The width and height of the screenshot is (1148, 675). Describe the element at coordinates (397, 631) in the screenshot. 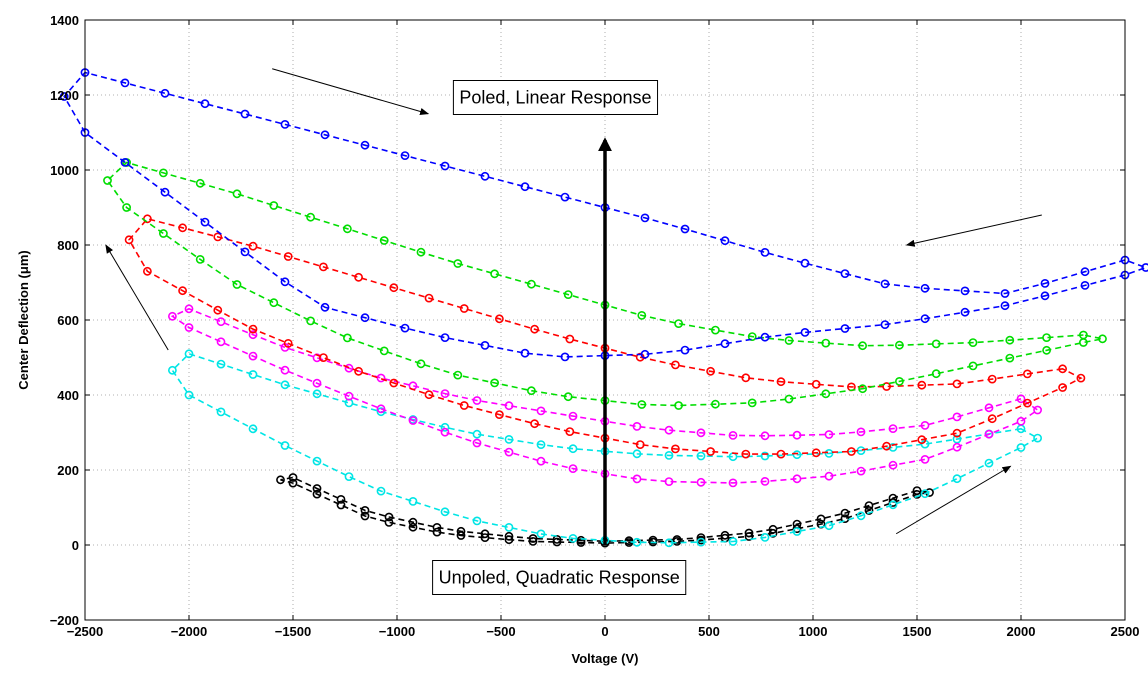

I see `x-tick-label: −1000` at that location.